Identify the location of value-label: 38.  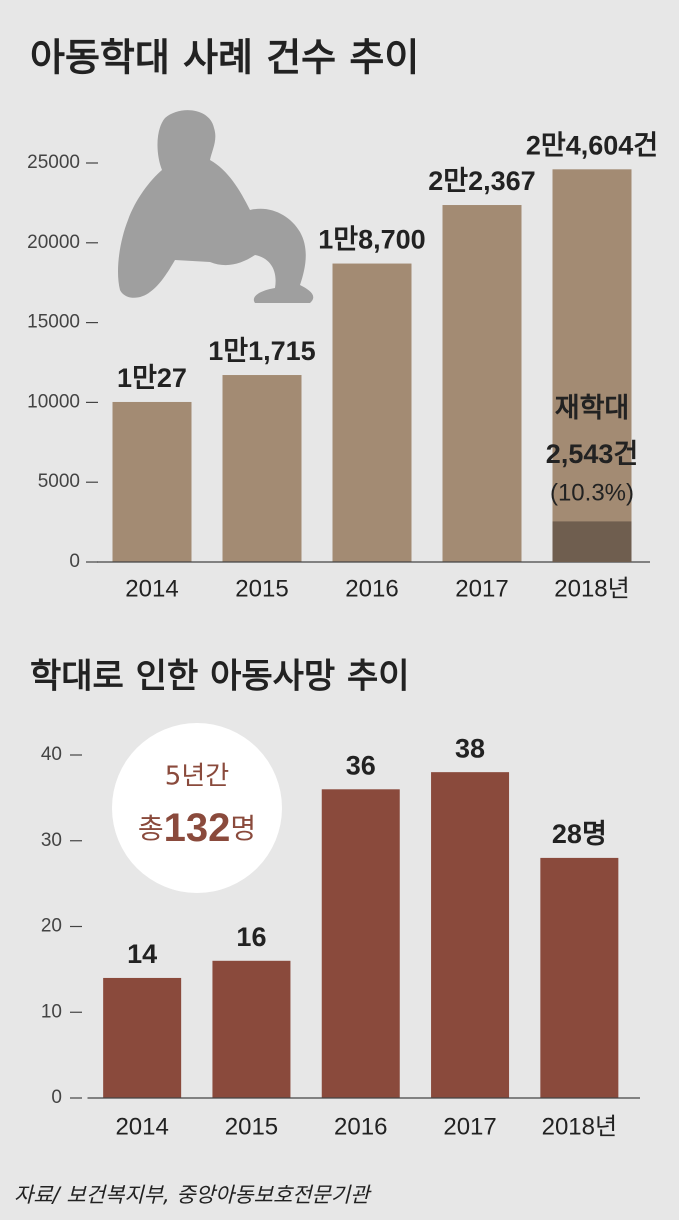
(470, 748).